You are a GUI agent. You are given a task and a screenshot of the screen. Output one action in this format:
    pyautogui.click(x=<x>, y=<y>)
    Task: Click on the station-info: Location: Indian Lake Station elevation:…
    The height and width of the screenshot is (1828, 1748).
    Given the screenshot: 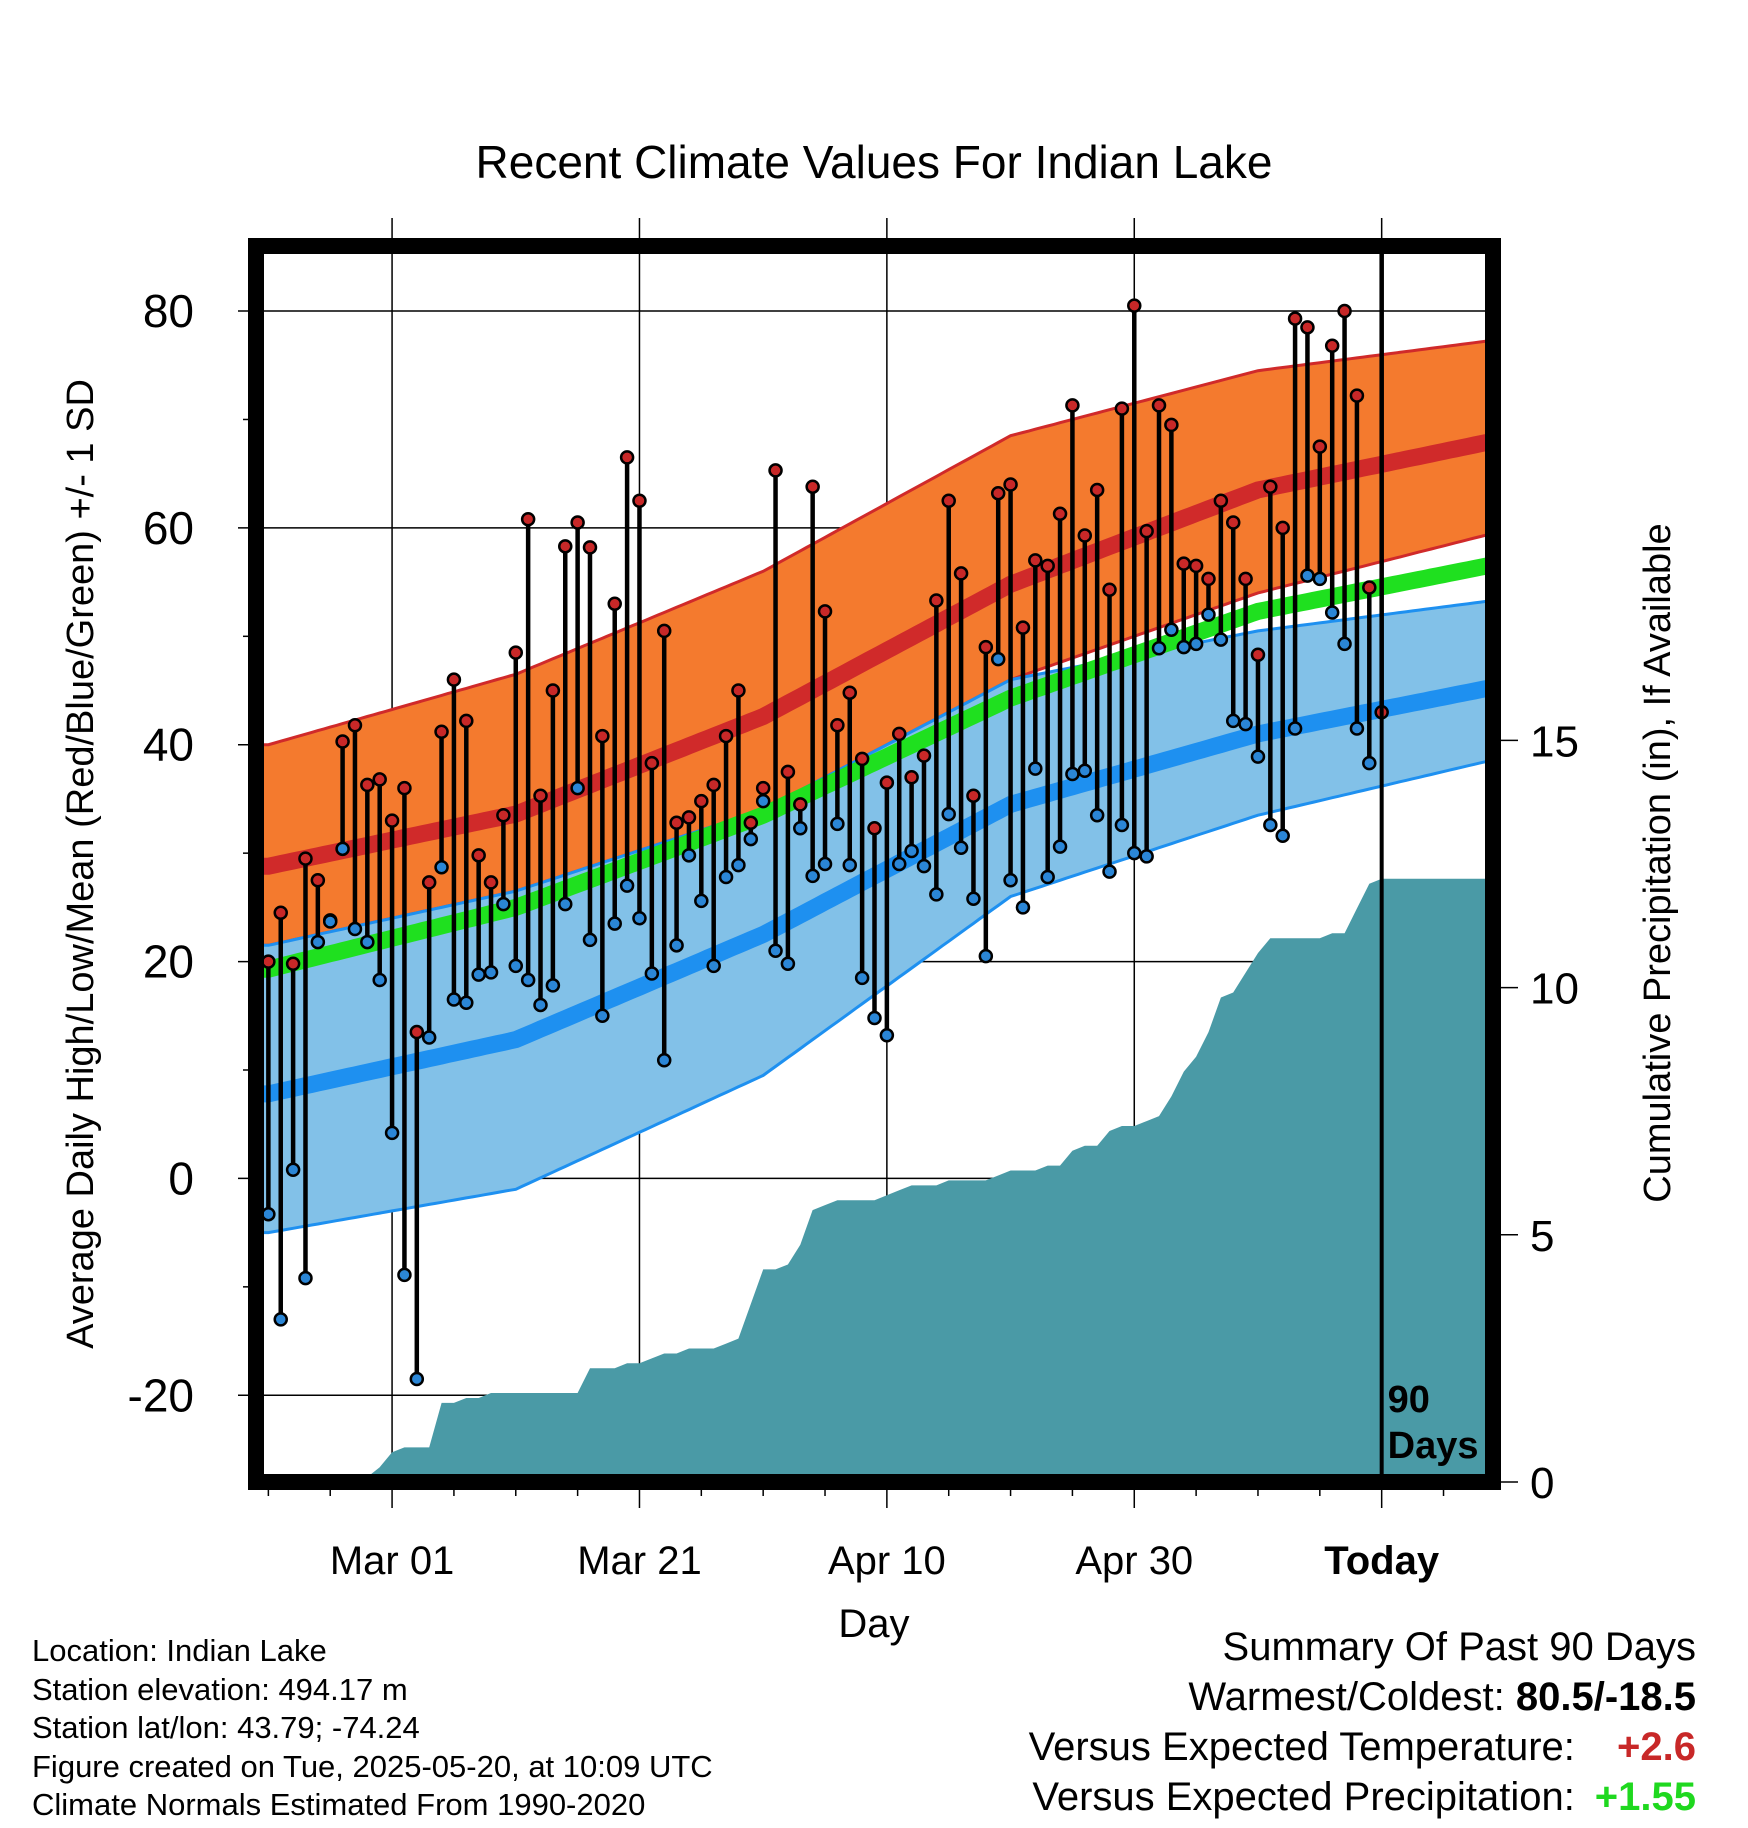 What is the action you would take?
    pyautogui.click(x=372, y=1728)
    